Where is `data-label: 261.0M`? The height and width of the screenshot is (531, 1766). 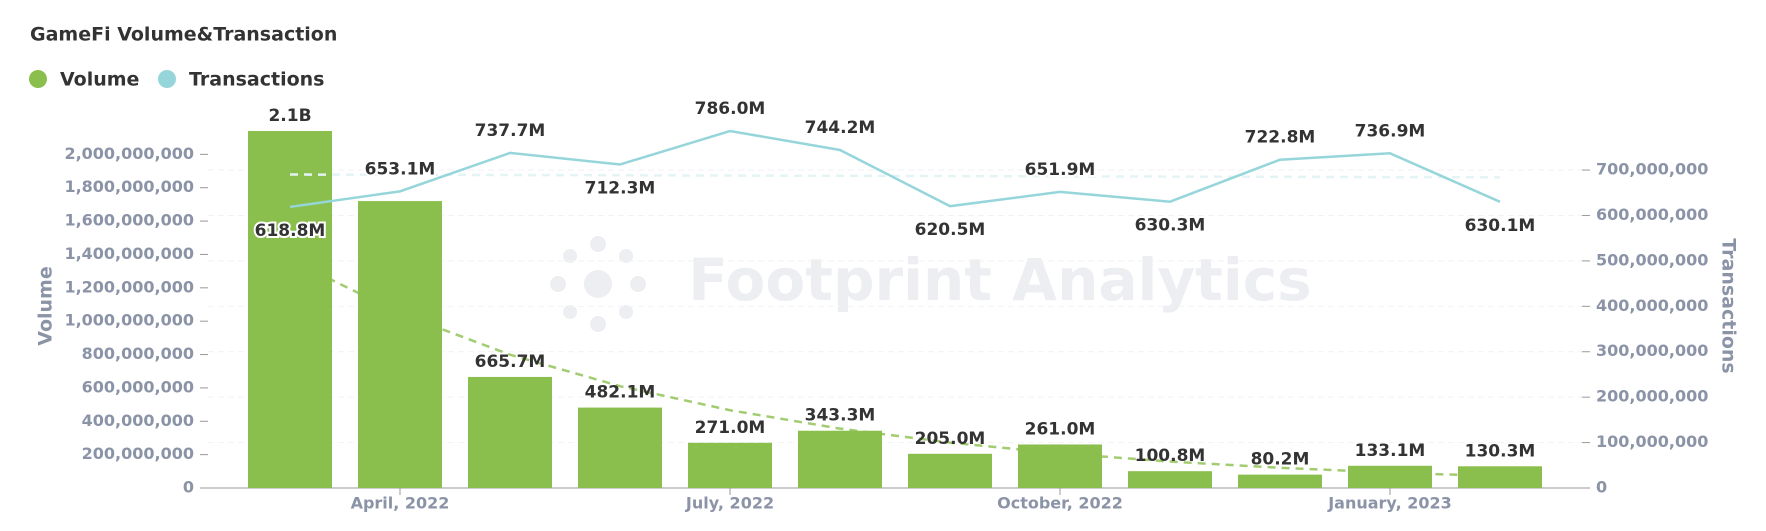
data-label: 261.0M is located at coordinates (1060, 429).